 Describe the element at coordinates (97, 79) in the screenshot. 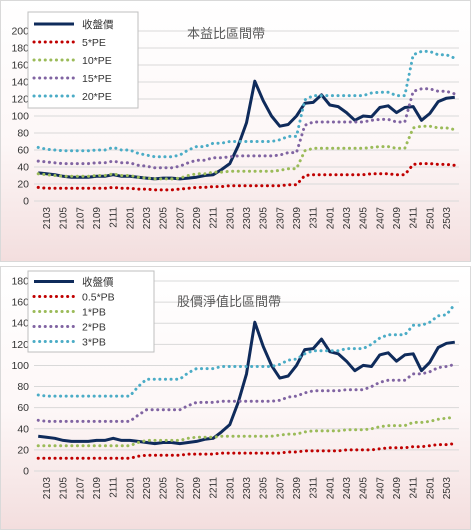

I see `legend-label: 15*PE` at that location.